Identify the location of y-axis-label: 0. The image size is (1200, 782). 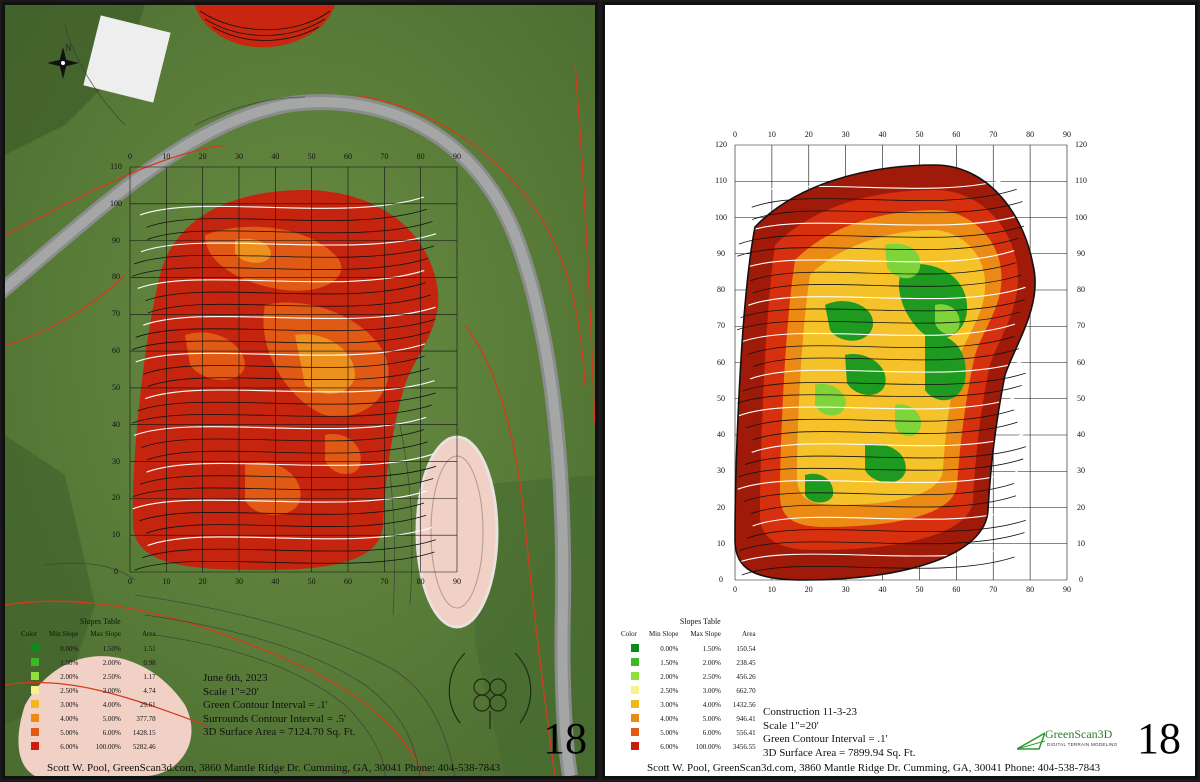
(1081, 579).